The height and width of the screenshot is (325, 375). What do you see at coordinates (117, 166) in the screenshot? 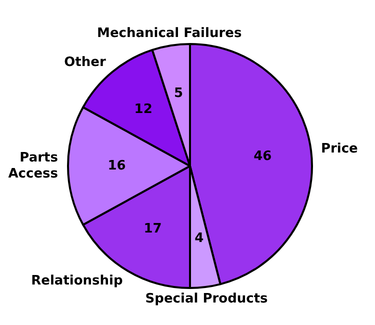
I see `data-label: 16` at bounding box center [117, 166].